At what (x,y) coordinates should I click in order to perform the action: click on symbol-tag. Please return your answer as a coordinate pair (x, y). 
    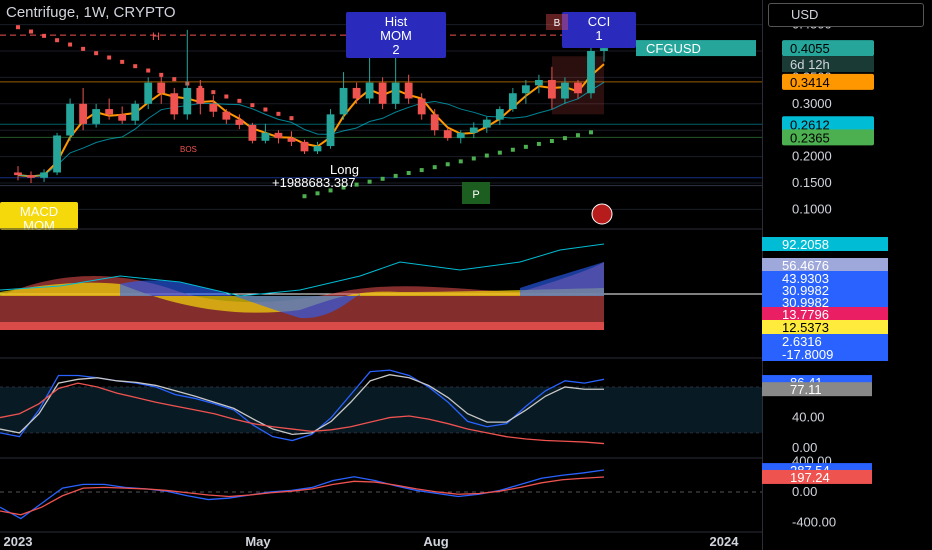
    Looking at the image, I should click on (696, 48).